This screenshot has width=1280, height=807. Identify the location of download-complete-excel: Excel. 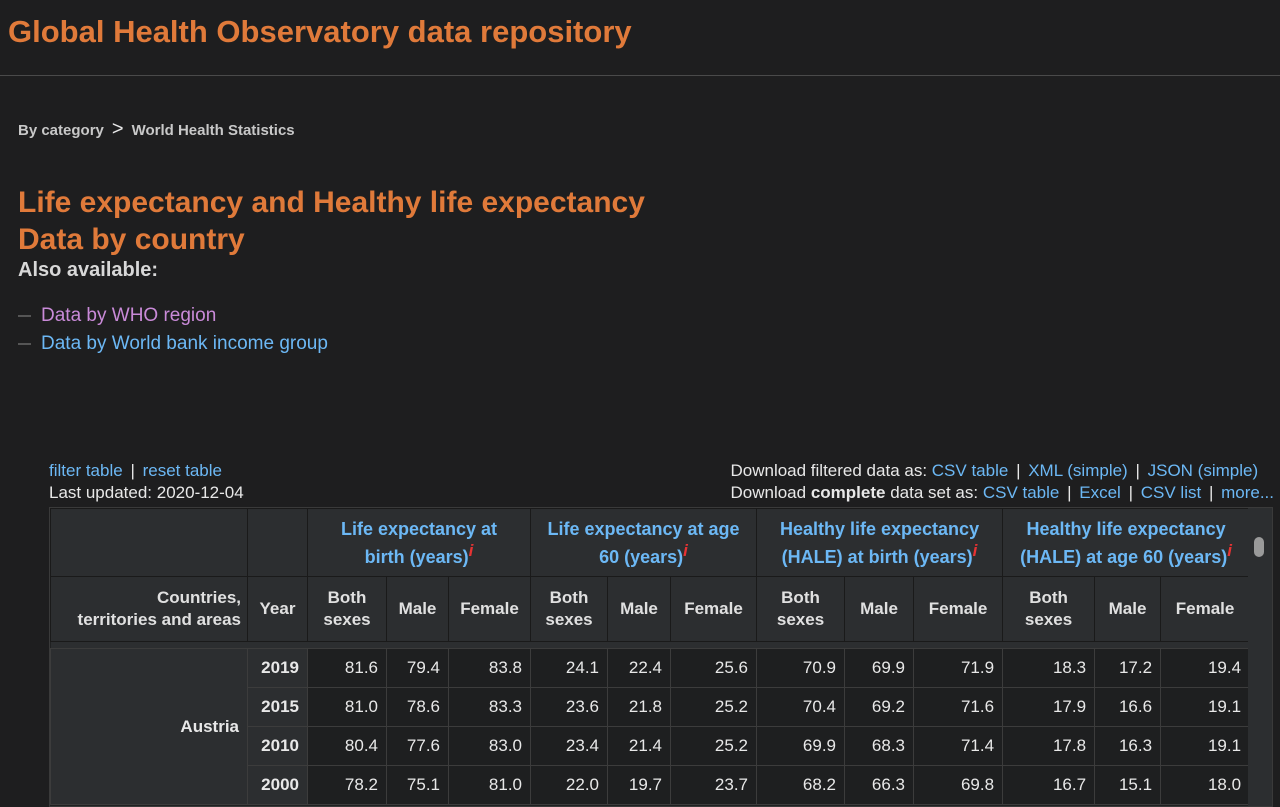
(1100, 492).